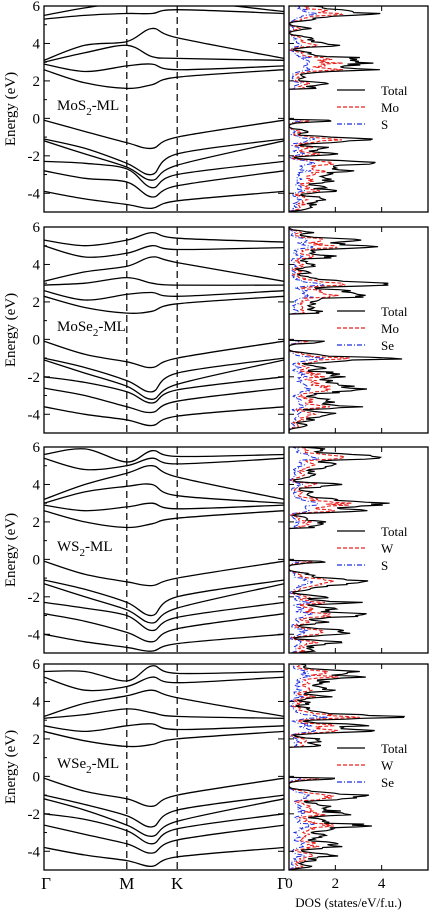  What do you see at coordinates (37, 44) in the screenshot?
I see `ytick-label: 4` at bounding box center [37, 44].